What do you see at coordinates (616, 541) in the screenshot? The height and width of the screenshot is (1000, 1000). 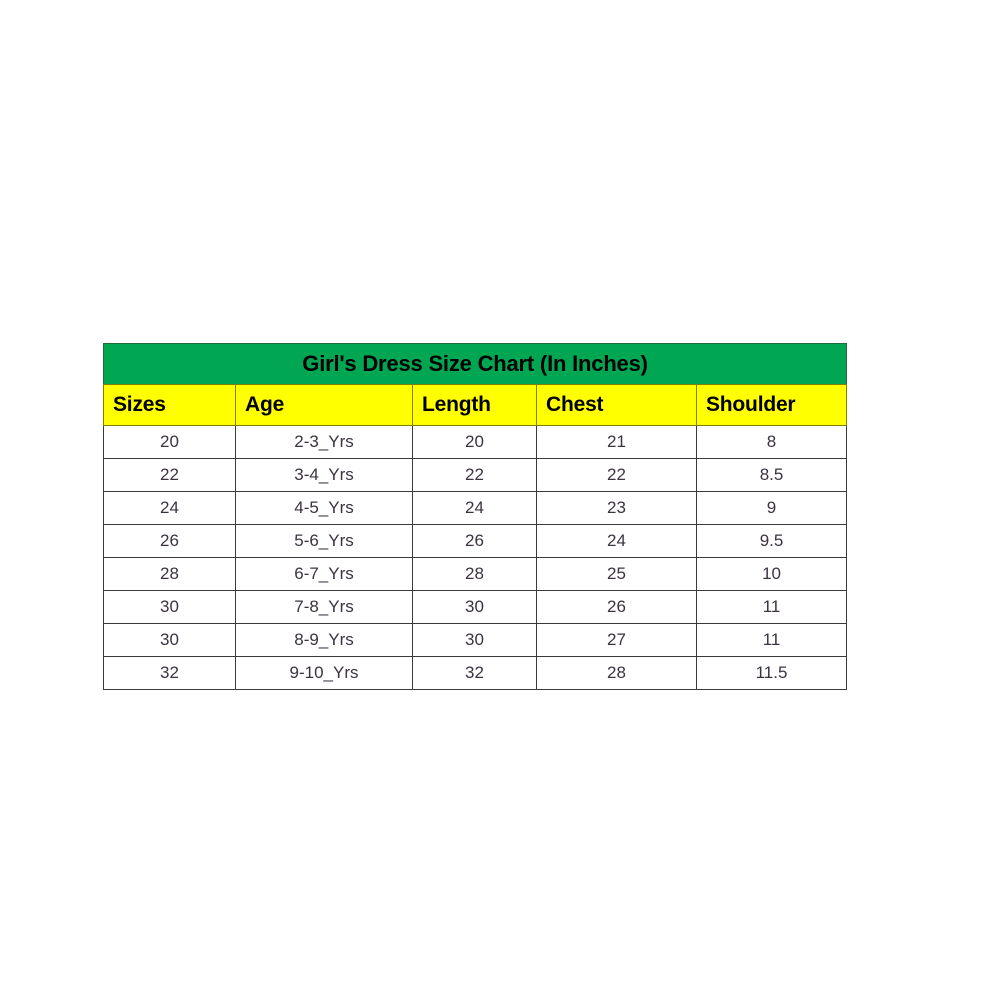 I see `cell-chest: 24` at bounding box center [616, 541].